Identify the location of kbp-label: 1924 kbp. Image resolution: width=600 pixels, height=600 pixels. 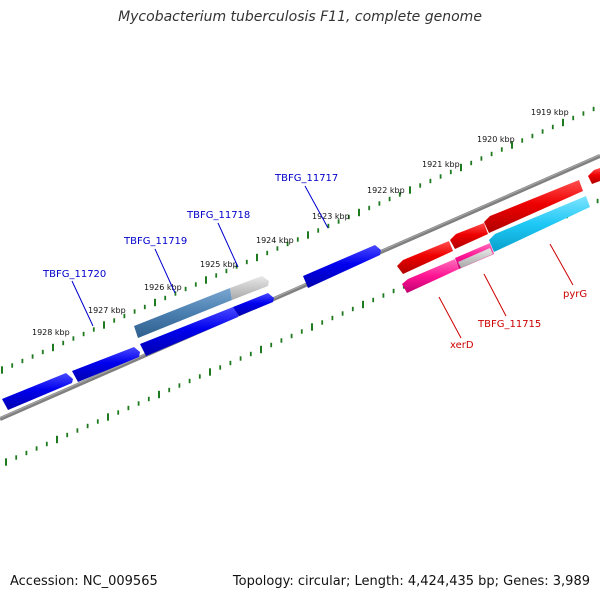
(275, 240).